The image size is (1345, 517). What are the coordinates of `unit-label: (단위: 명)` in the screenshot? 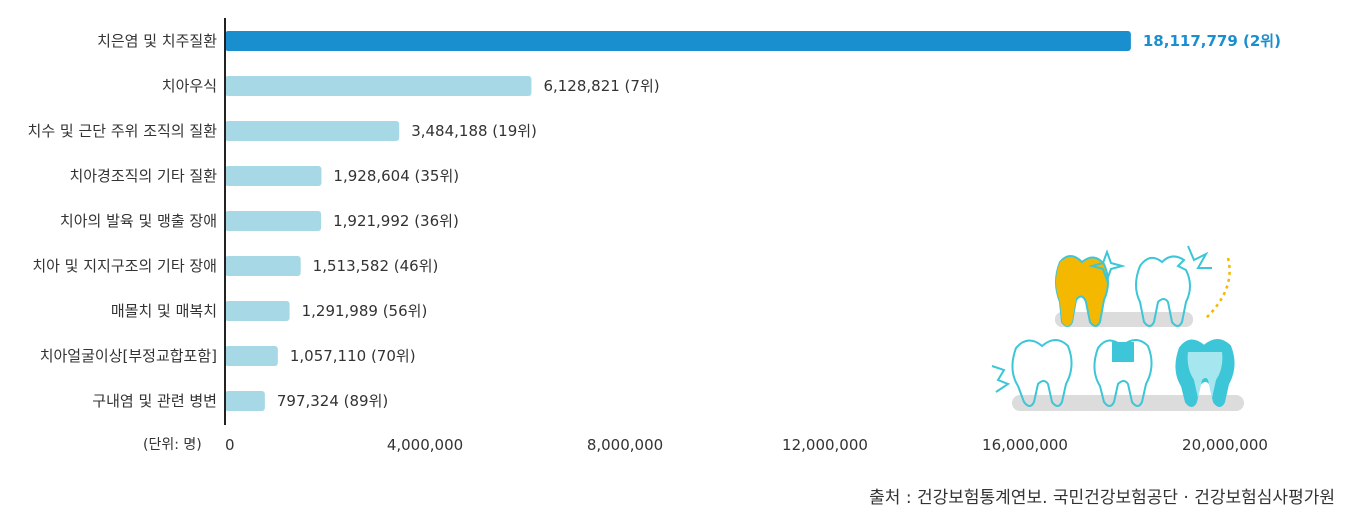 It's located at (172, 445).